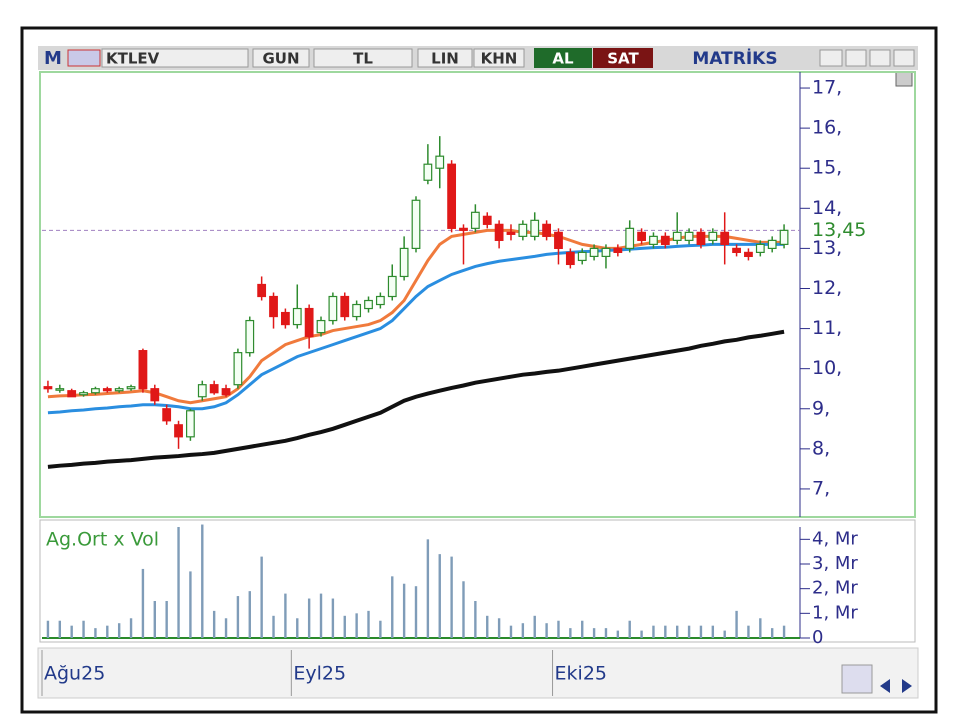  I want to click on symbol-icon, so click(84, 58).